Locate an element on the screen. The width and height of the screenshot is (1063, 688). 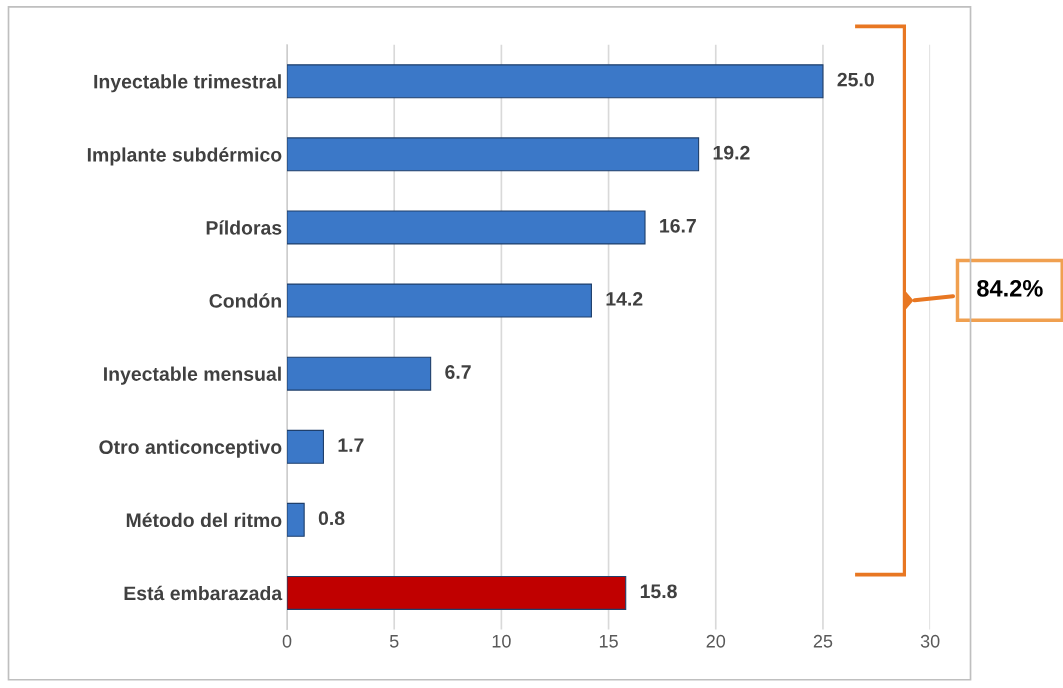
data-label: 14.2 is located at coordinates (624, 299).